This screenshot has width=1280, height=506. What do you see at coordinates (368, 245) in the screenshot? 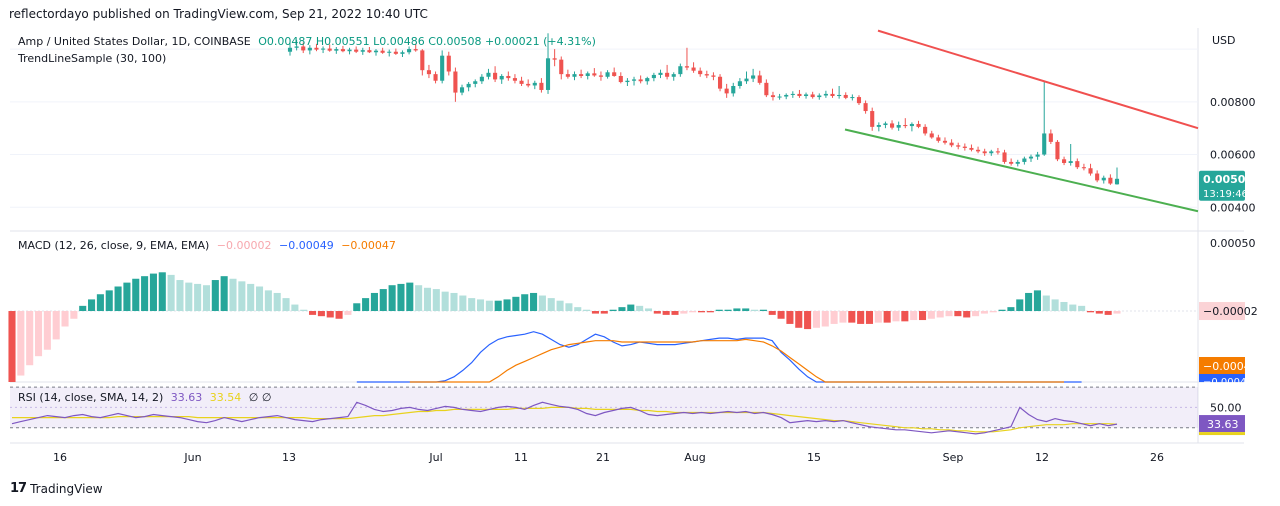
I see `macd-signal-value: −0.00047` at bounding box center [368, 245].